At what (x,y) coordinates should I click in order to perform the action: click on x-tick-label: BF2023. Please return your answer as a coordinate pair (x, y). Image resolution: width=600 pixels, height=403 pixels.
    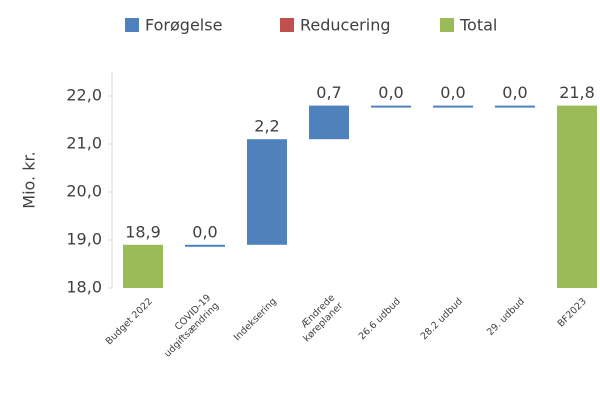
    Looking at the image, I should click on (572, 312).